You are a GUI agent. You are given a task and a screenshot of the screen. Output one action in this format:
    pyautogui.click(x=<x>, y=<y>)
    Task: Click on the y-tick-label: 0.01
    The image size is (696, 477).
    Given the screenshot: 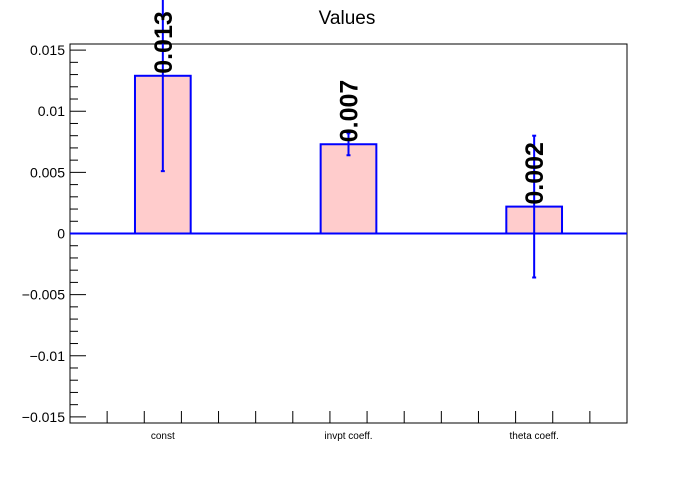 What is the action you would take?
    pyautogui.click(x=51, y=111)
    